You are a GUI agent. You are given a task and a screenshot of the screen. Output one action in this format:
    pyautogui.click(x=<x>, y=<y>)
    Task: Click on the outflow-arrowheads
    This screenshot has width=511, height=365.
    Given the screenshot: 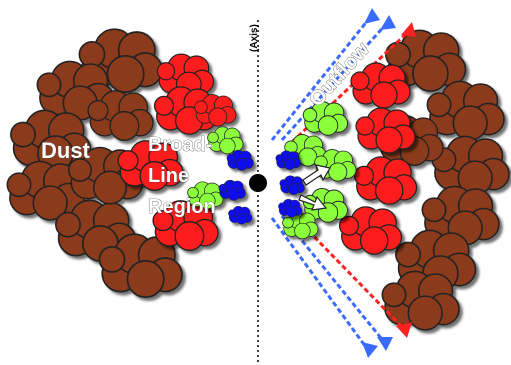 What is the action you would take?
    pyautogui.click(x=389, y=183)
    